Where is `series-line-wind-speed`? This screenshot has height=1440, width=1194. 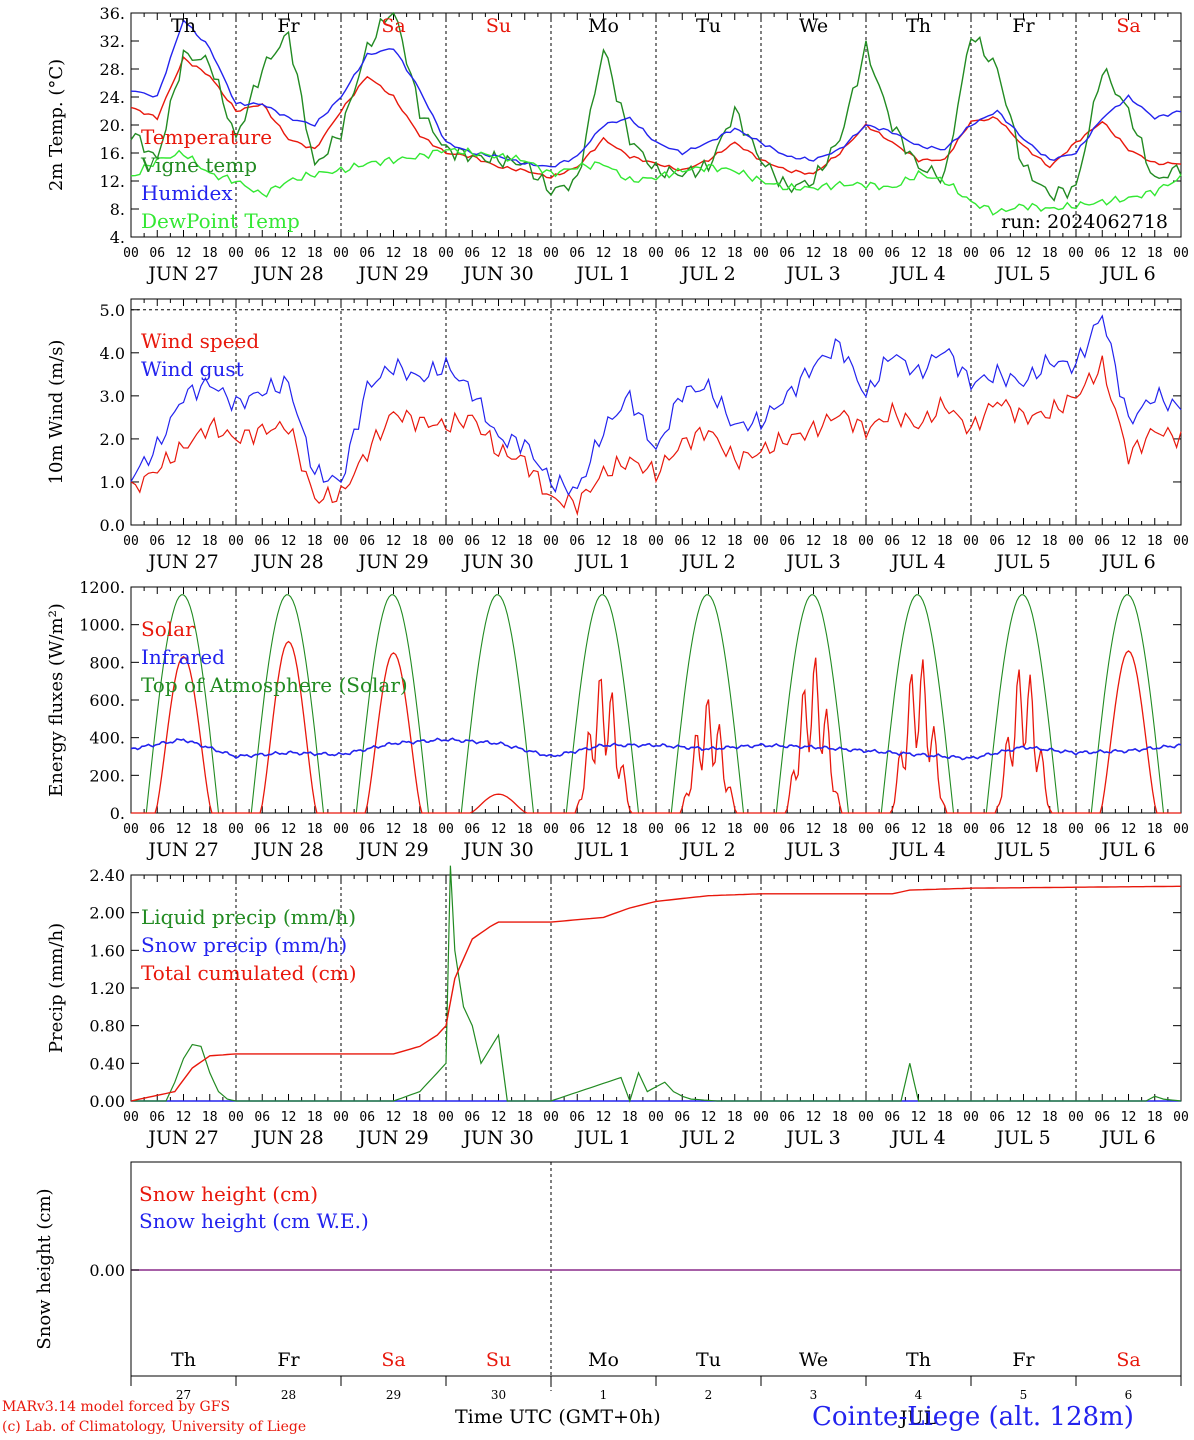
series-line-wind-speed is located at coordinates (656, 436).